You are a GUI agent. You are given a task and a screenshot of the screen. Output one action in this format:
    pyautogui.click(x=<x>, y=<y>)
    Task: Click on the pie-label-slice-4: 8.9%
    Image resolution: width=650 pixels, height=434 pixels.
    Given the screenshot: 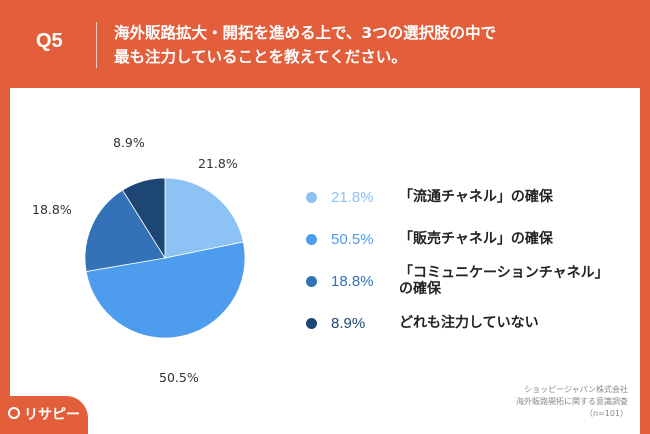 What is the action you would take?
    pyautogui.click(x=129, y=142)
    